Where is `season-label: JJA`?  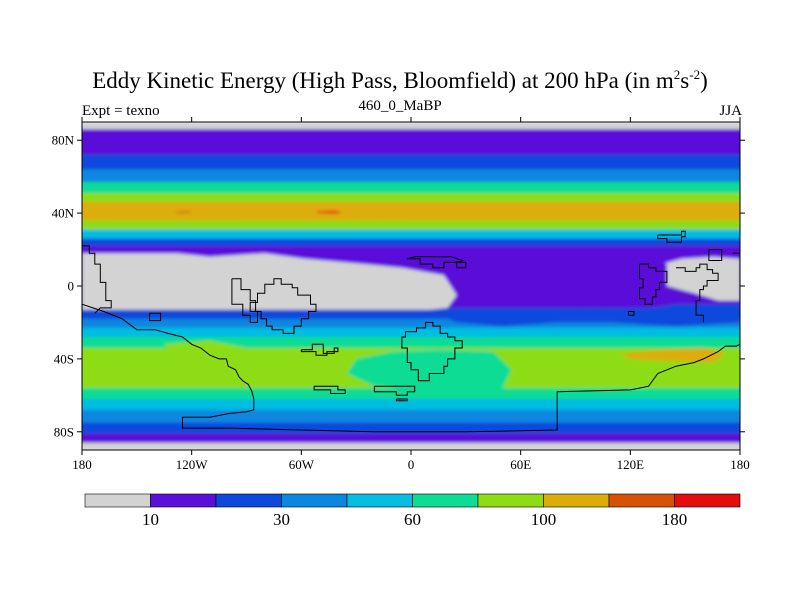
season-label: JJA is located at coordinates (730, 111).